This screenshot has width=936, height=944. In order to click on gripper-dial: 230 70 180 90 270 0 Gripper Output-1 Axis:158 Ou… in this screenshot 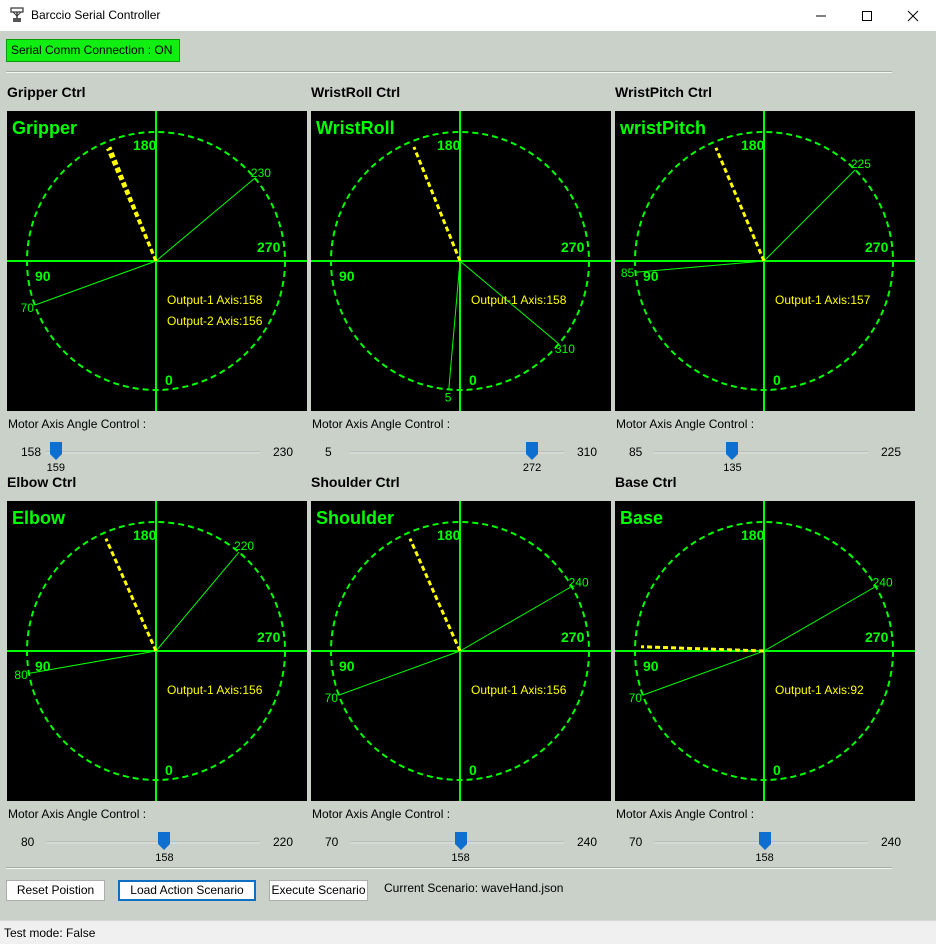, I will do `click(157, 261)`.